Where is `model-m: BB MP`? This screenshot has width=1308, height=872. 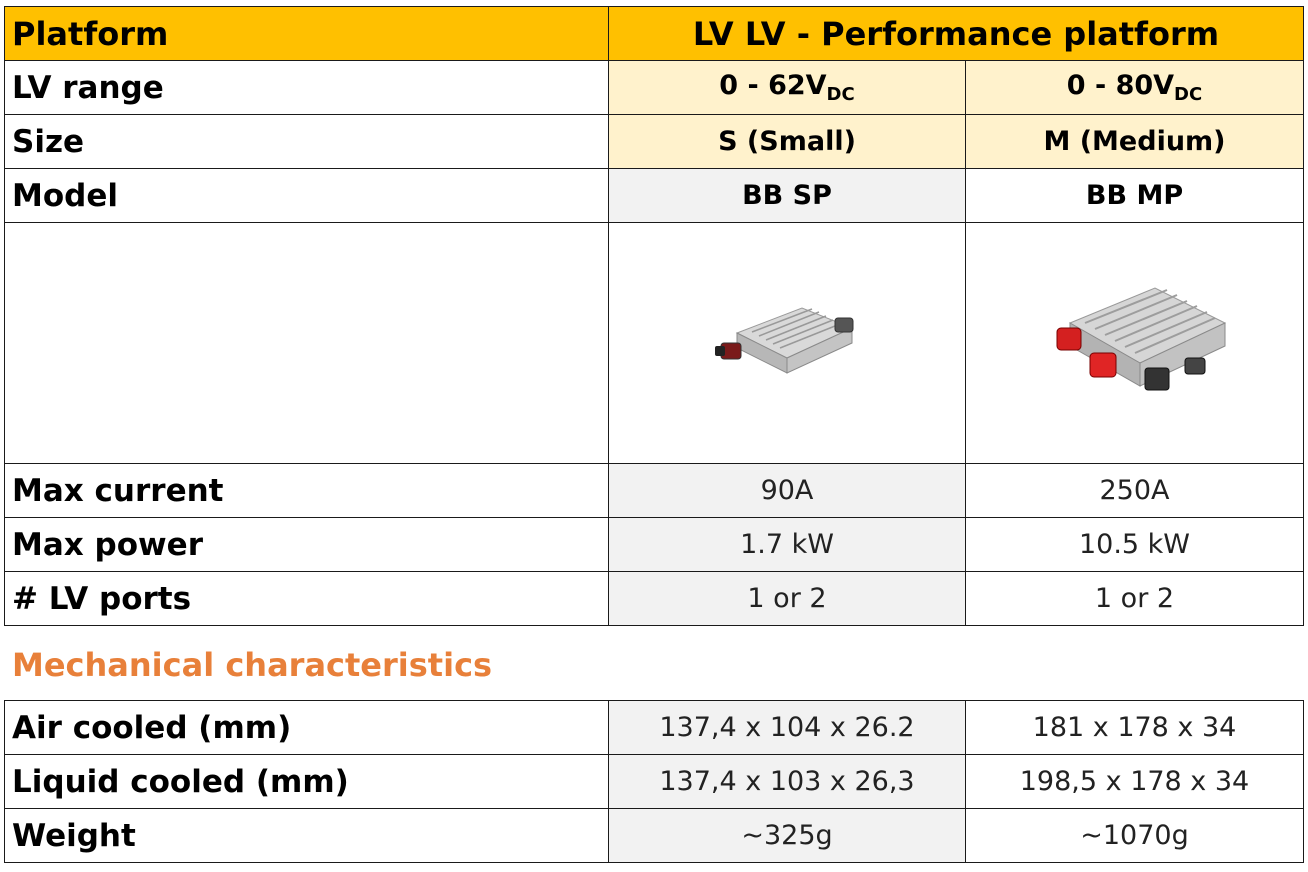 model-m: BB MP is located at coordinates (1134, 195).